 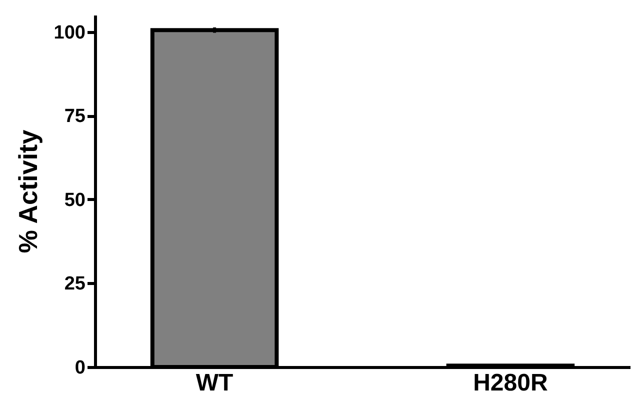 I want to click on x-tick-label: WT, so click(x=215, y=383).